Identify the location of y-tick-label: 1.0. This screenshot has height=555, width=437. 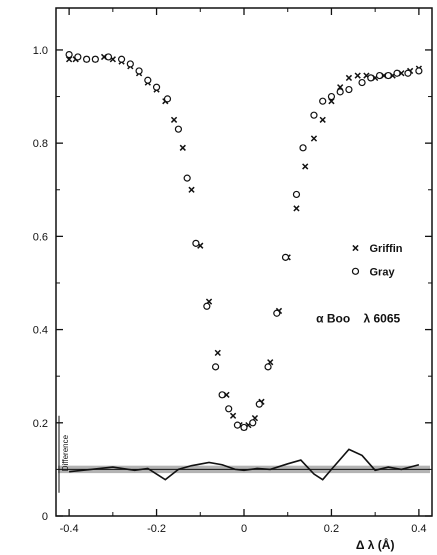
(40, 51).